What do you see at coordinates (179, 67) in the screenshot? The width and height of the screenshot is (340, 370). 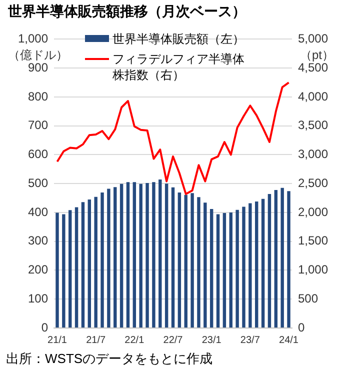 I see `legend-label: フィラデルフィア半導体株指数（右）` at bounding box center [179, 67].